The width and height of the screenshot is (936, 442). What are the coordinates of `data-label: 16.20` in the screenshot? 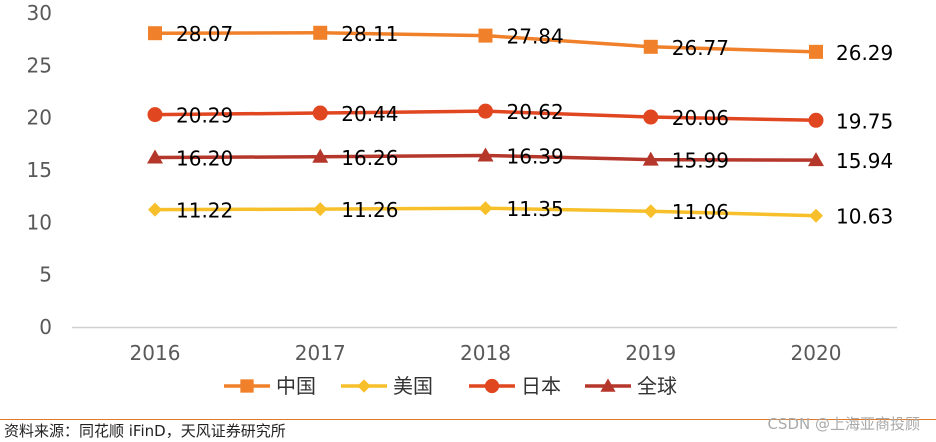 It's located at (204, 158).